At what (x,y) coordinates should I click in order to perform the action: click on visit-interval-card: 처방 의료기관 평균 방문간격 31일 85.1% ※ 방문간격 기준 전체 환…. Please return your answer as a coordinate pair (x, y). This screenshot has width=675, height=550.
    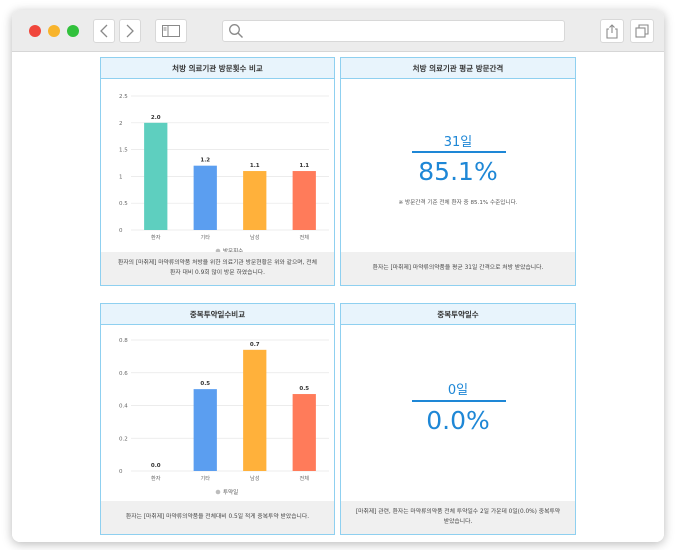
    Looking at the image, I should click on (458, 171).